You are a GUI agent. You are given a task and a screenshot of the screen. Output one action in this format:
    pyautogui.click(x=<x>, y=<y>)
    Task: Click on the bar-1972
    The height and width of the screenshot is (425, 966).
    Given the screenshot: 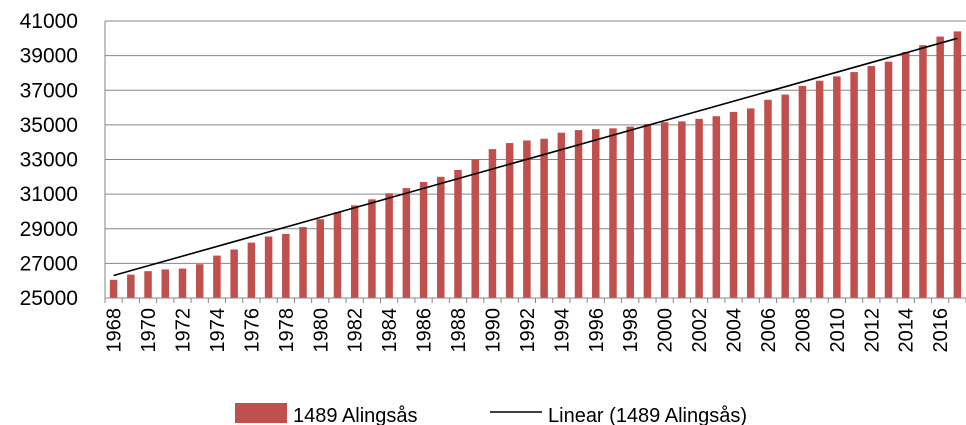 What is the action you would take?
    pyautogui.click(x=182, y=283)
    